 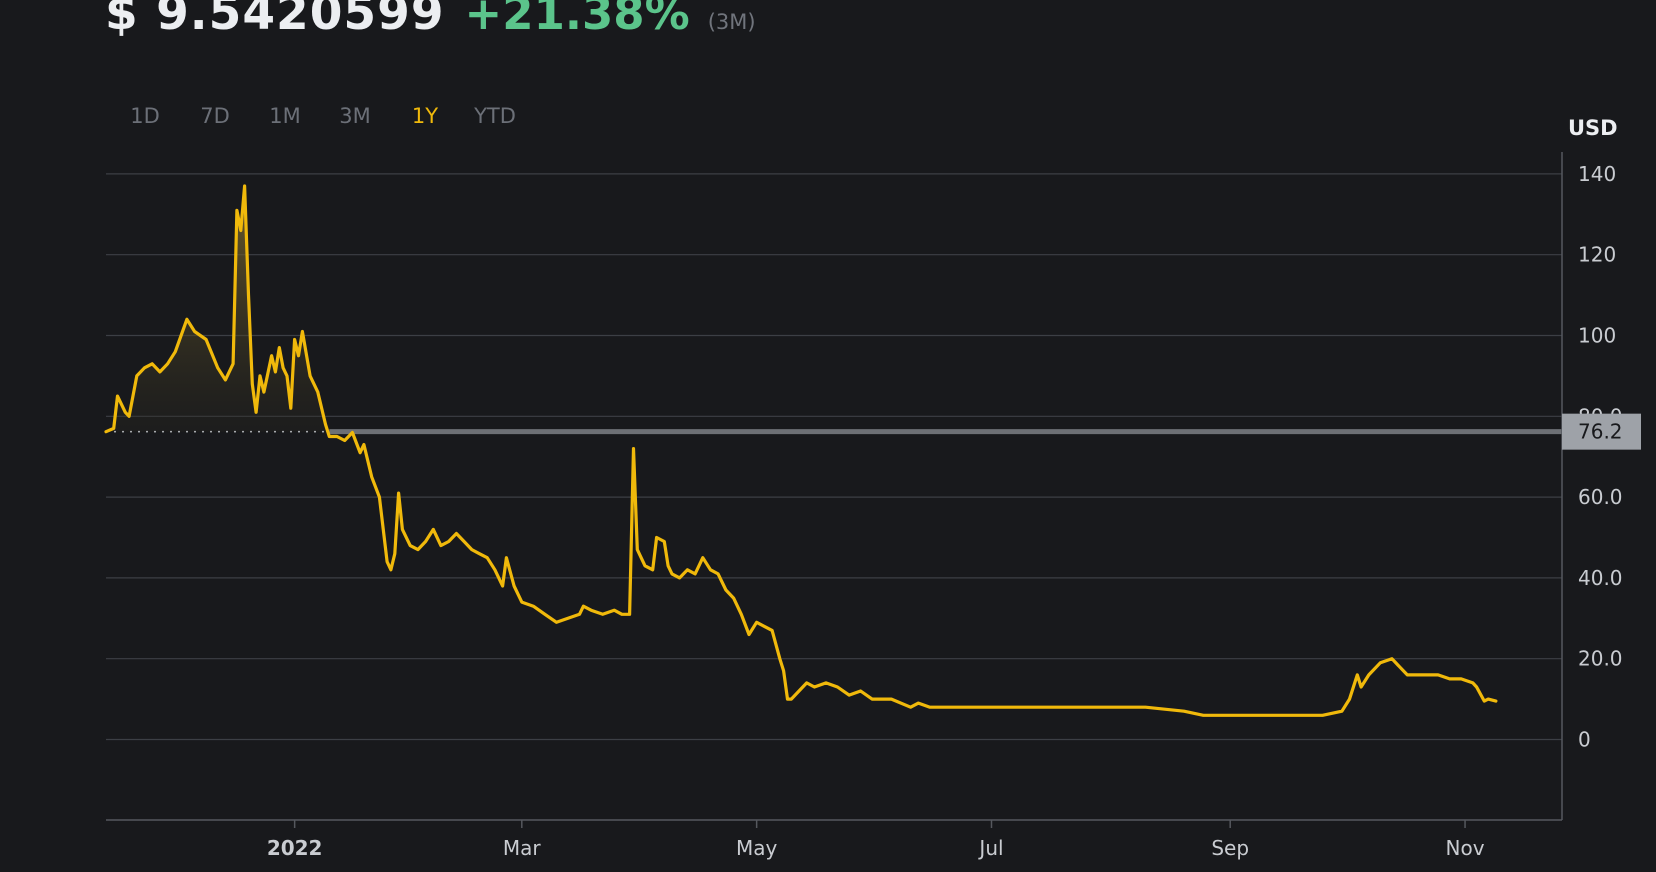 I want to click on reference-value-label: 76.2, so click(x=1600, y=432).